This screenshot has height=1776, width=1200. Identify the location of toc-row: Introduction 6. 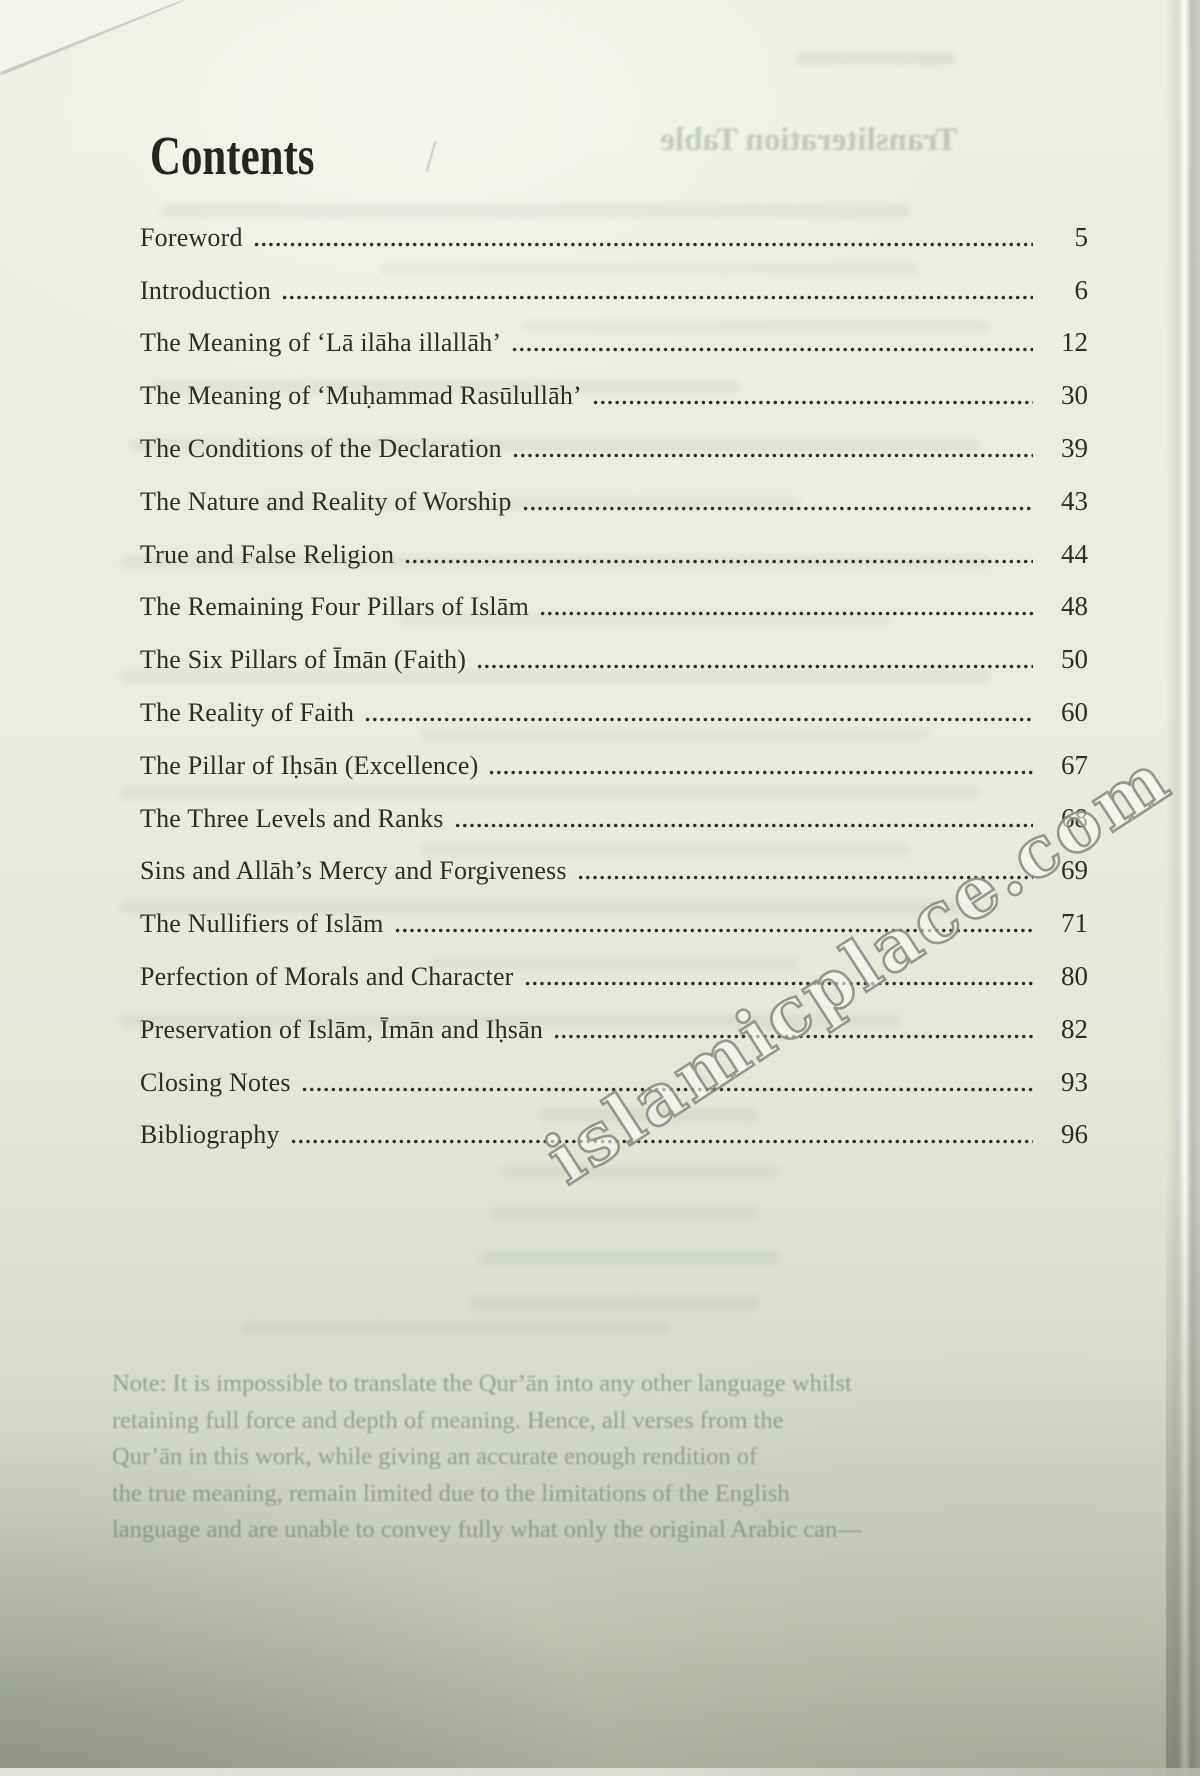
(614, 283).